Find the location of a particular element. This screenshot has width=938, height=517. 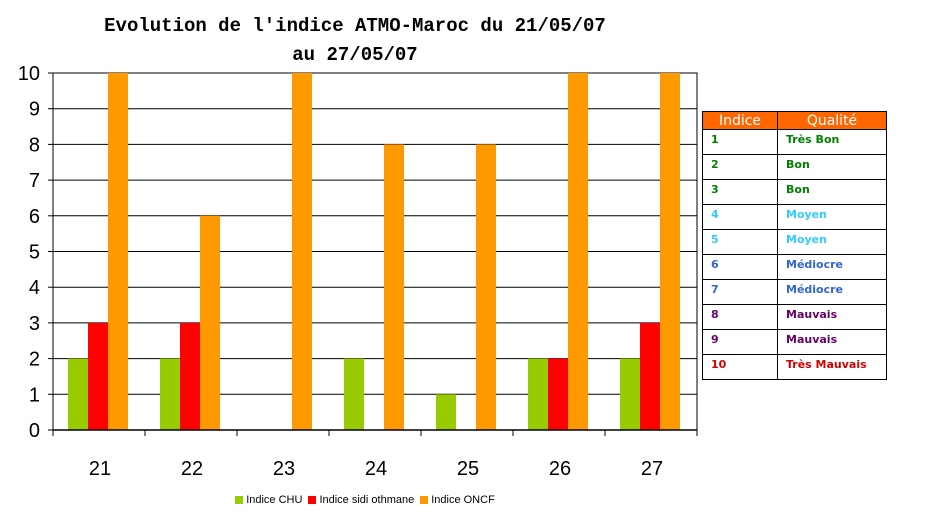

quality-table-row: 1 Très Bon is located at coordinates (794, 142).